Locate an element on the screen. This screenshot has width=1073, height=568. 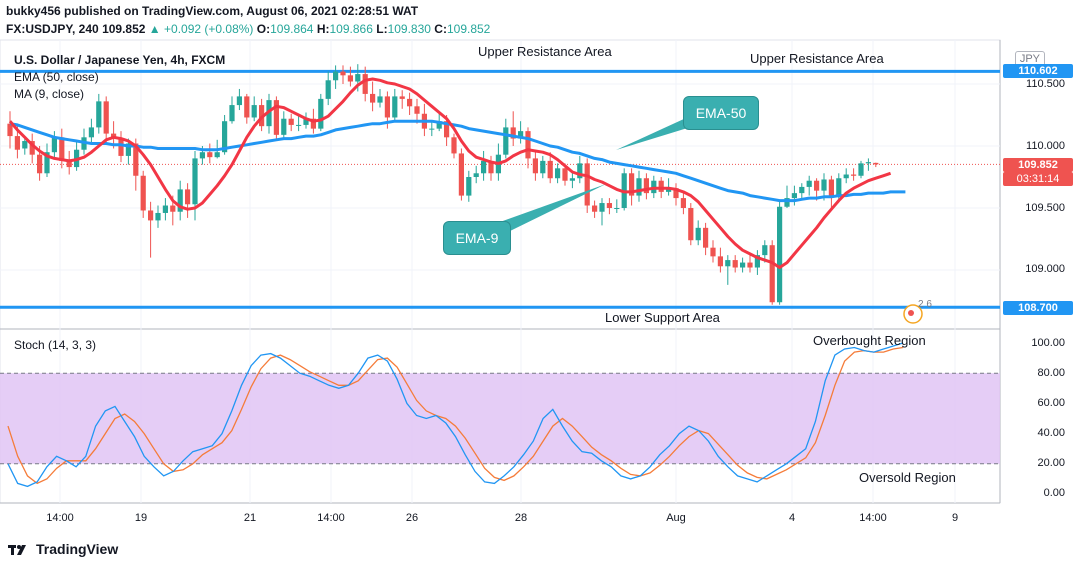
bar-countdown: 03:31:14 is located at coordinates (1038, 179).